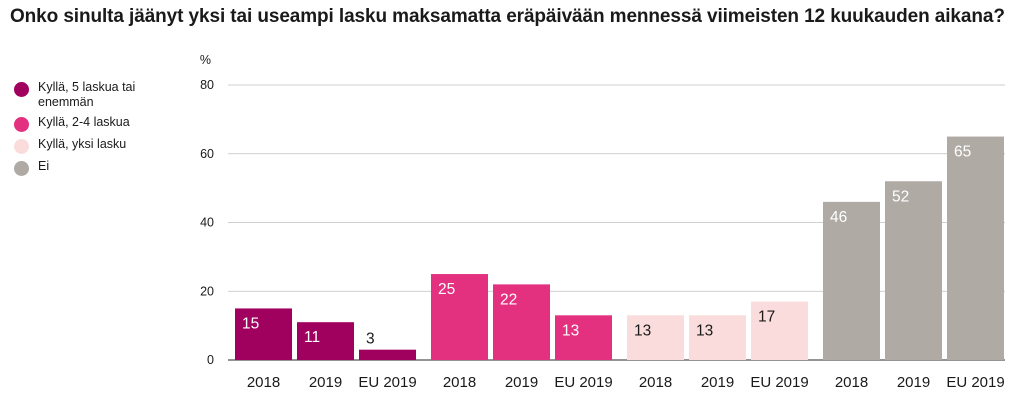 The width and height of the screenshot is (1013, 400). I want to click on data-label: 11, so click(312, 337).